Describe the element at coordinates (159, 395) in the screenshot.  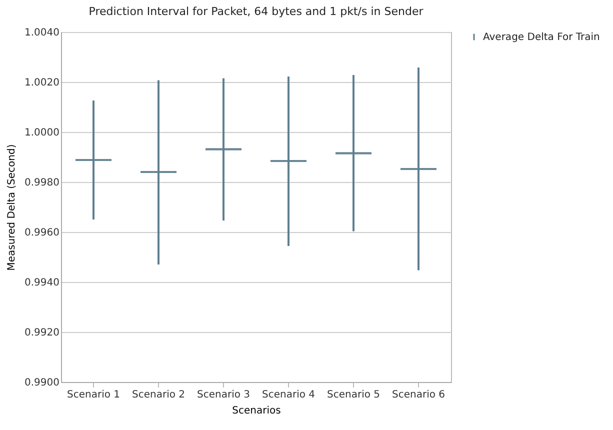
I see `x-tick-label: Scenario 2` at that location.